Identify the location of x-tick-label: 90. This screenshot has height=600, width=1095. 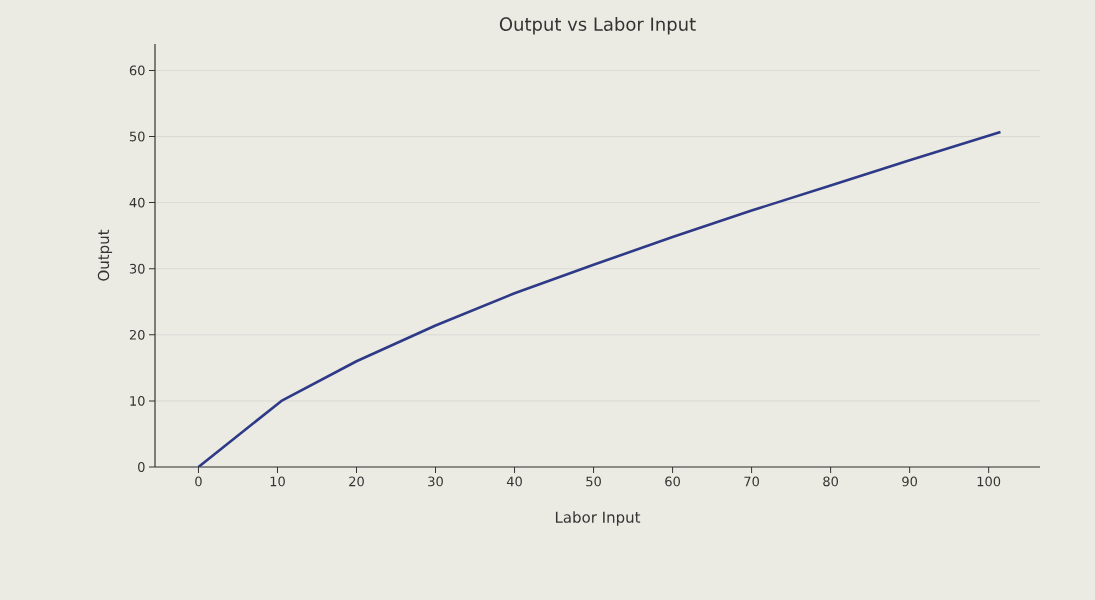
(910, 481).